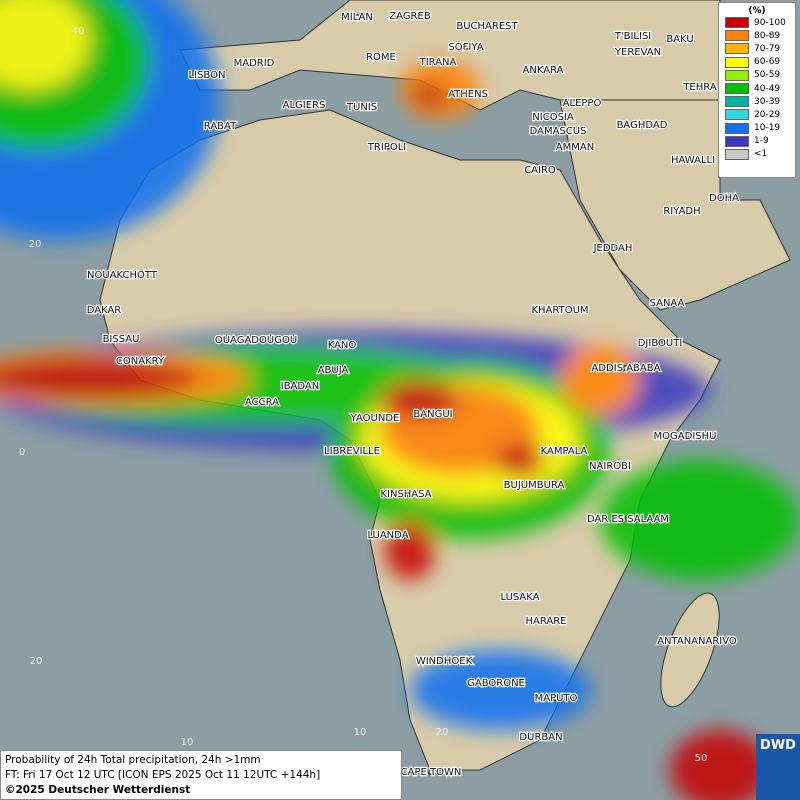  Describe the element at coordinates (444, 661) in the screenshot. I see `city-label: WINDHOEK` at that location.